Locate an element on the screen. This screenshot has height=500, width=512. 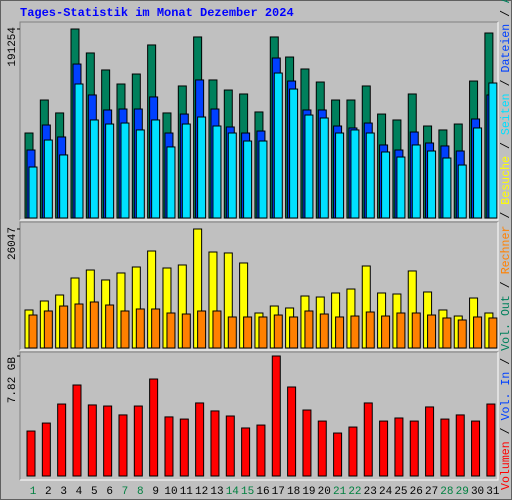
x-tick-label: 23 is located at coordinates (370, 492).